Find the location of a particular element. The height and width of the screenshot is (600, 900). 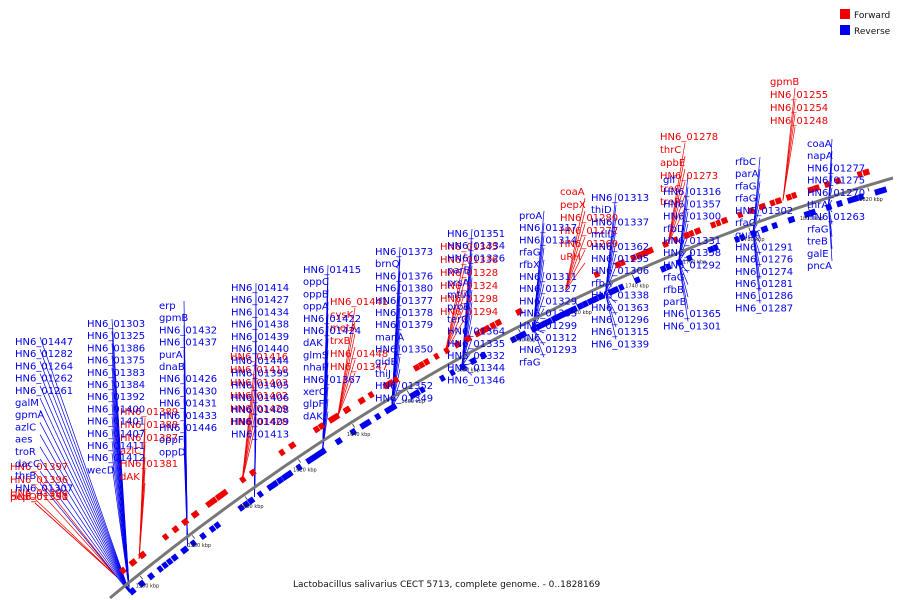

forward-gene-label: HN6_01388 is located at coordinates (149, 425).